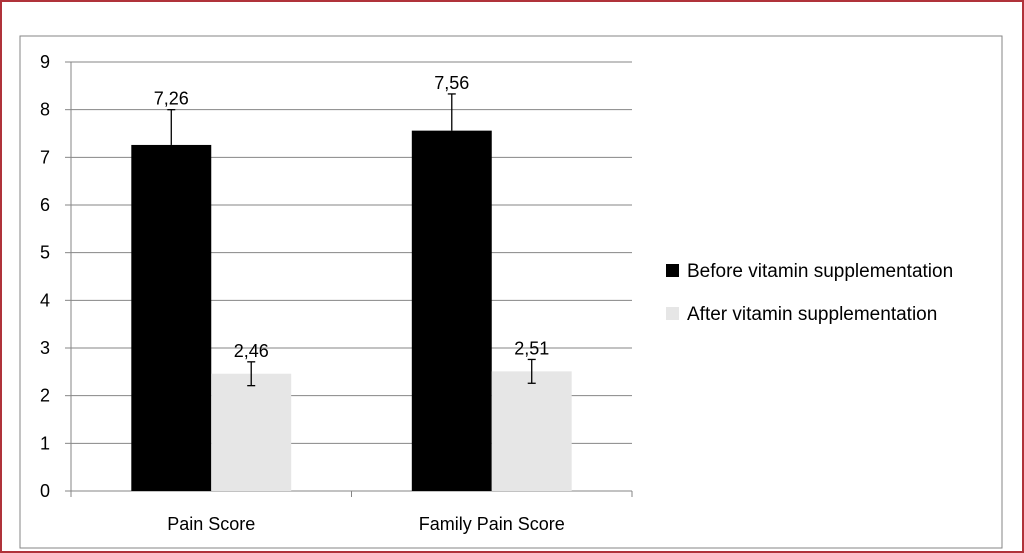 This screenshot has width=1024, height=553. What do you see at coordinates (211, 524) in the screenshot?
I see `x-category-label: Pain Score` at bounding box center [211, 524].